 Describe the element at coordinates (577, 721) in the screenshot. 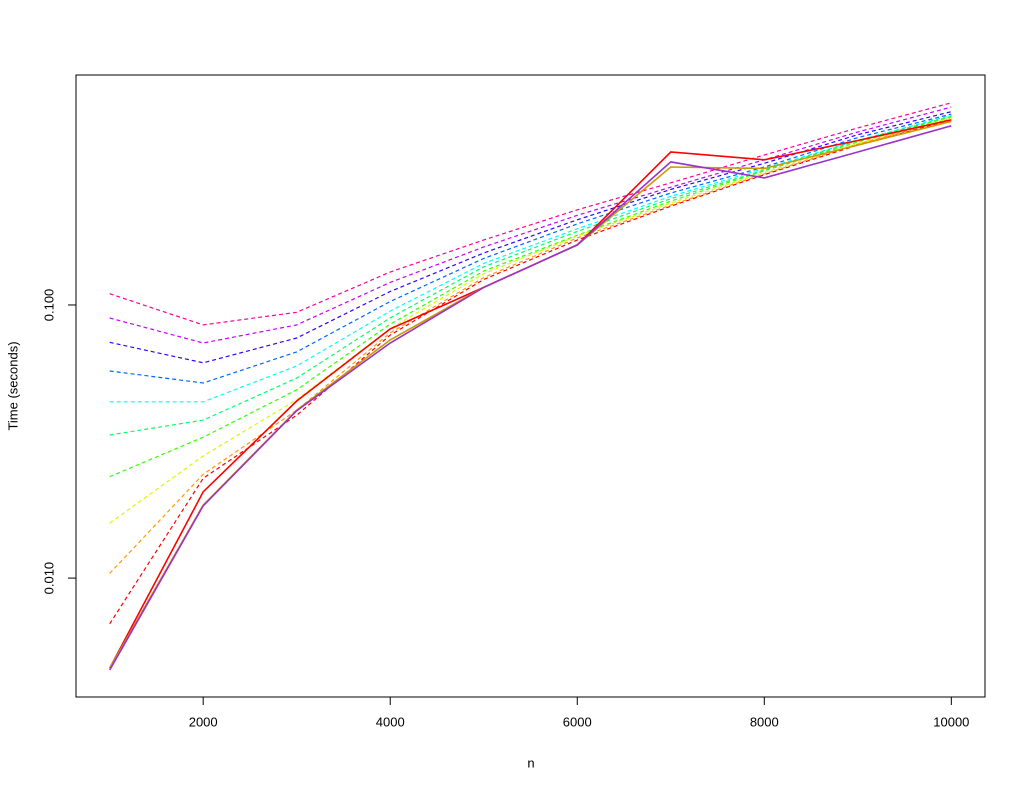

I see `x-tick-label: 6000` at that location.